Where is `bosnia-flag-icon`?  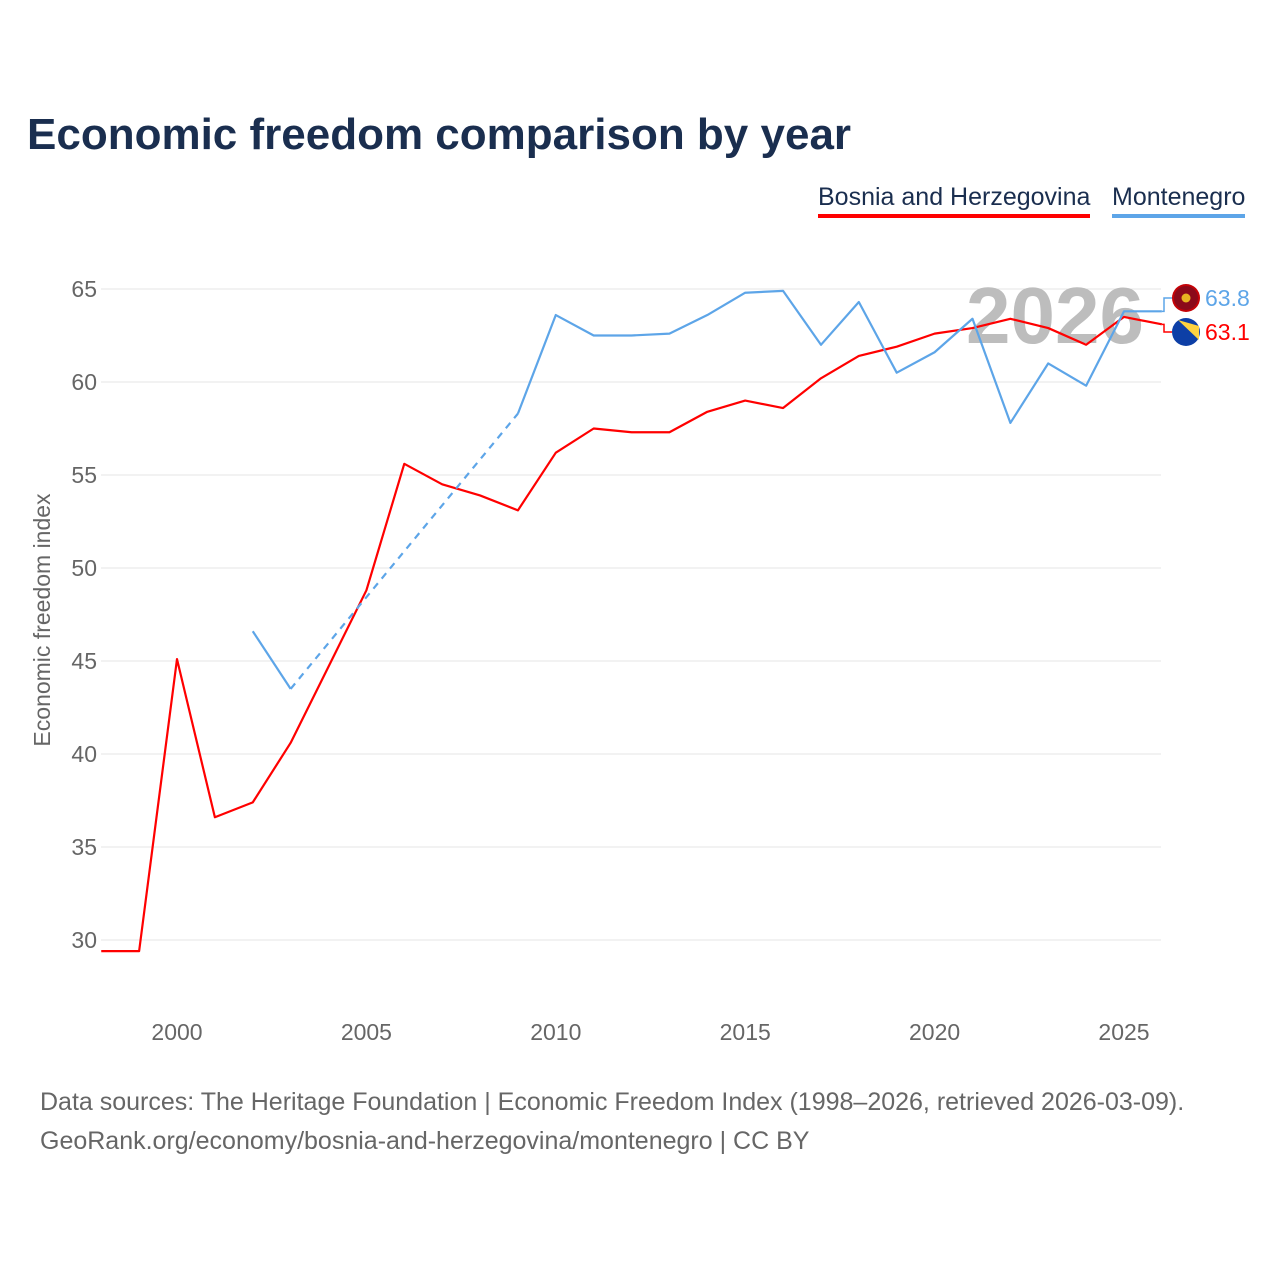
bosnia-flag-icon is located at coordinates (1186, 332).